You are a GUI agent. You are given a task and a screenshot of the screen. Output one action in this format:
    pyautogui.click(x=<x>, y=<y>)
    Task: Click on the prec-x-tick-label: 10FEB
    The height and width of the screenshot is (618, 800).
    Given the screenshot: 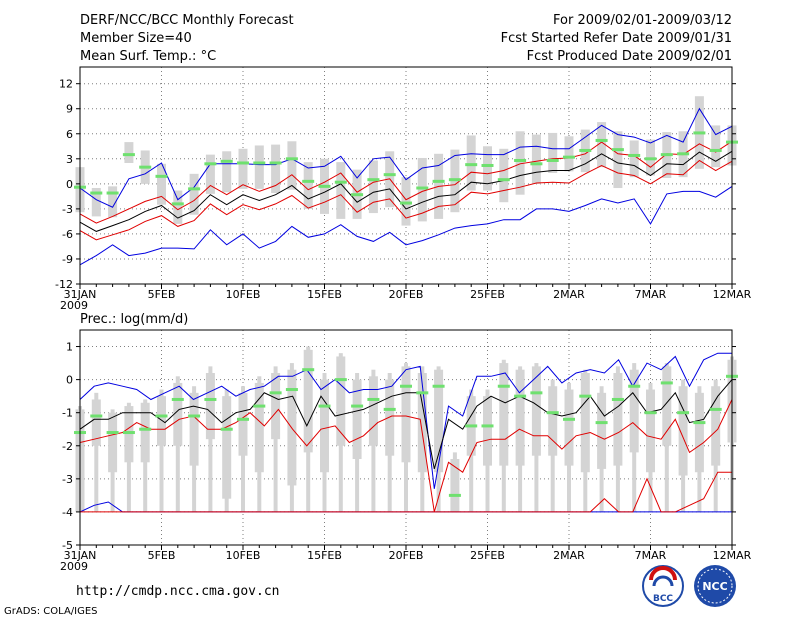 What is the action you would take?
    pyautogui.click(x=243, y=555)
    